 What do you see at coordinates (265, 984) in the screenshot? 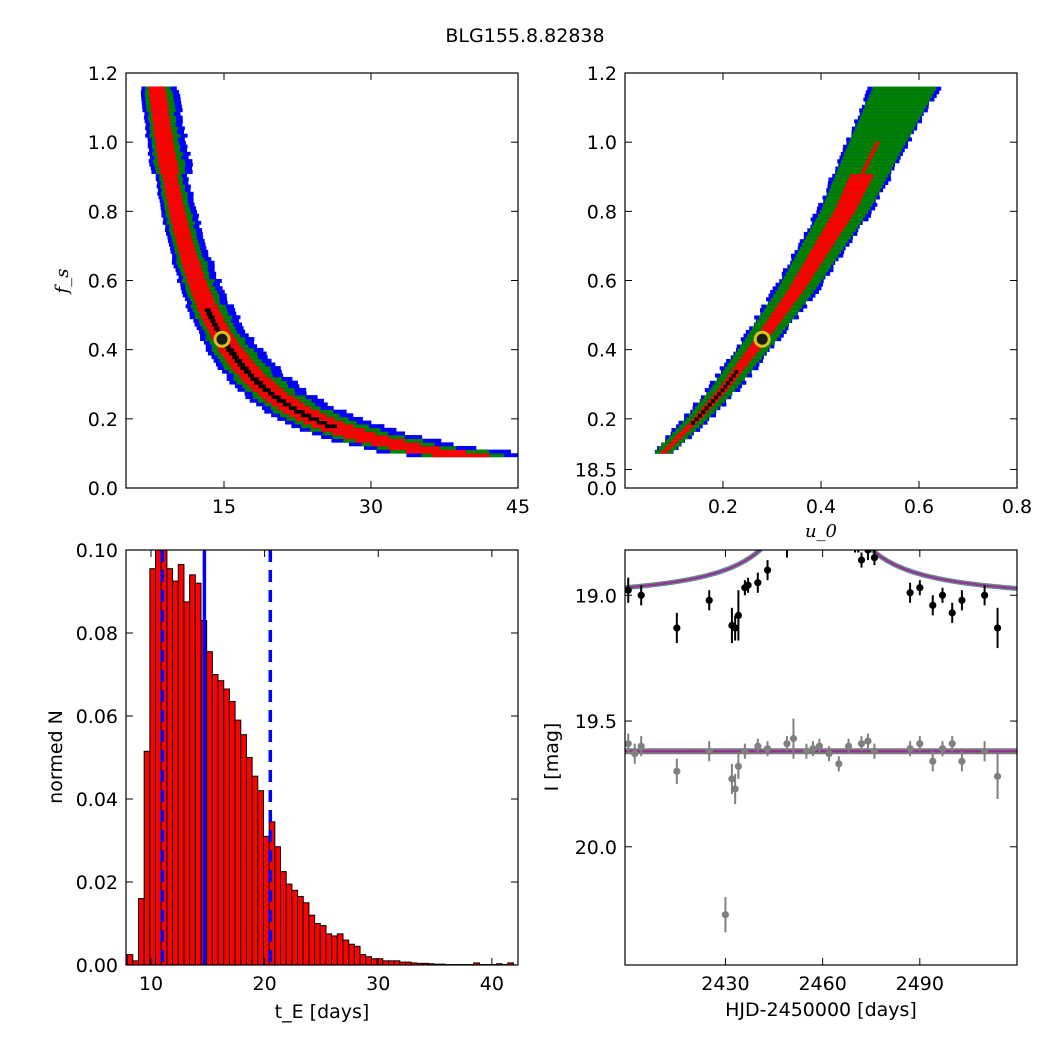
I see `p3-xtick-label: 20` at bounding box center [265, 984].